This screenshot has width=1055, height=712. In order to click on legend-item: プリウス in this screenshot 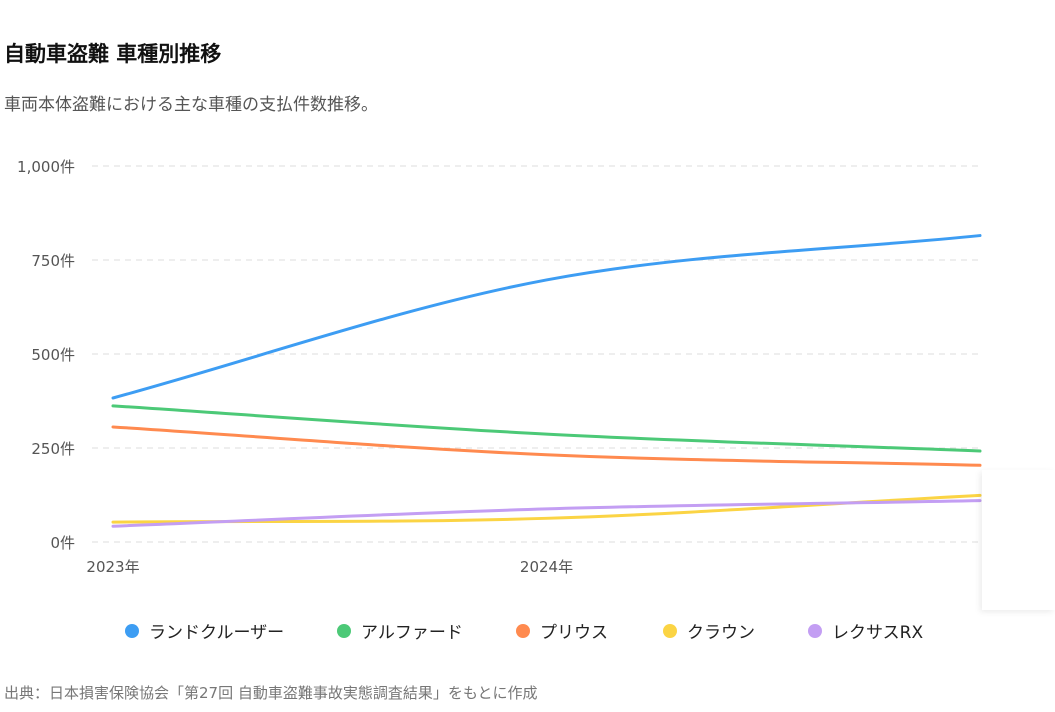, I will do `click(562, 630)`.